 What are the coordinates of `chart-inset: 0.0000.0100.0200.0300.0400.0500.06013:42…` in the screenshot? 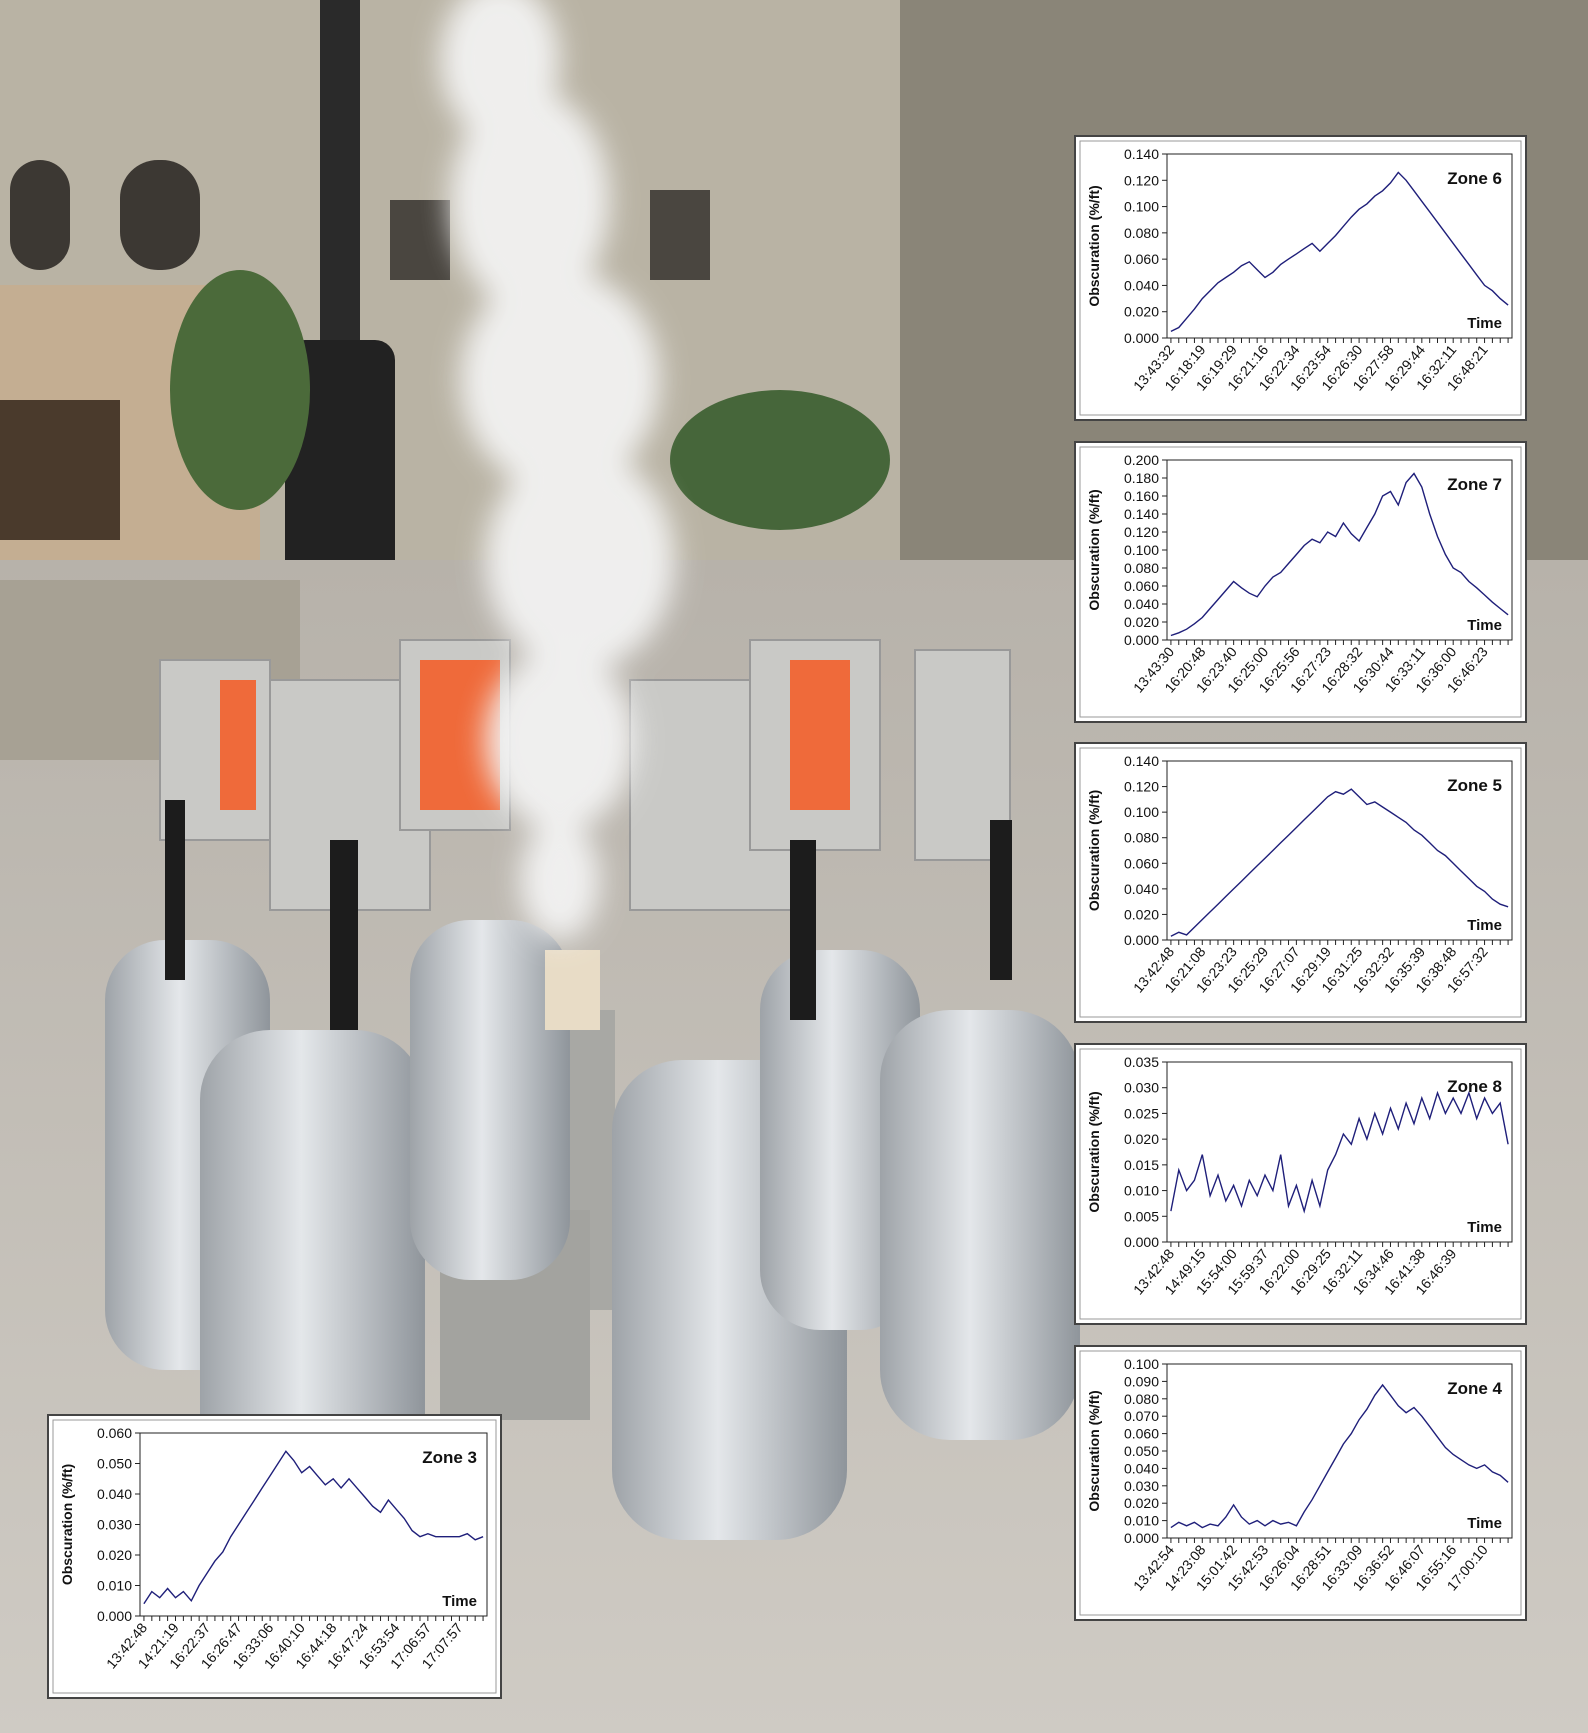 It's located at (274, 1556).